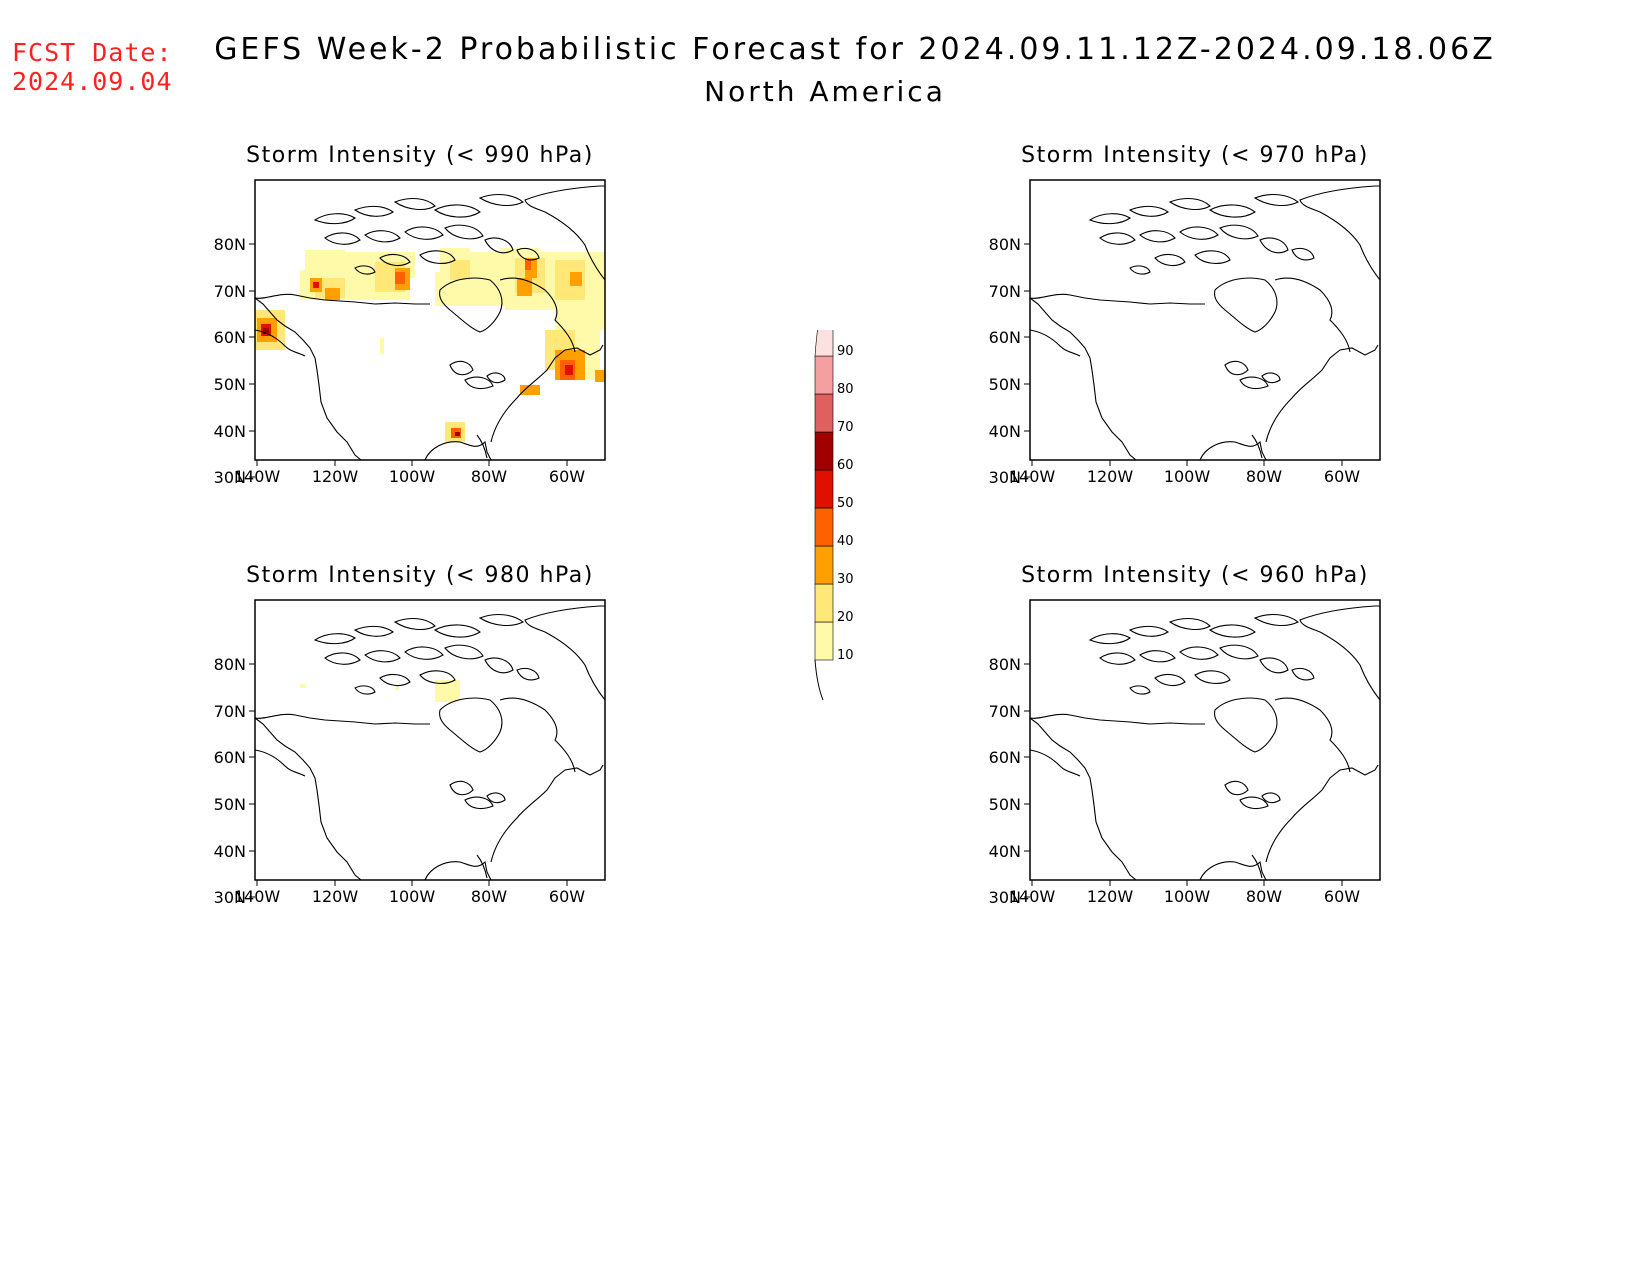  I want to click on colorbar-label: 50, so click(845, 503).